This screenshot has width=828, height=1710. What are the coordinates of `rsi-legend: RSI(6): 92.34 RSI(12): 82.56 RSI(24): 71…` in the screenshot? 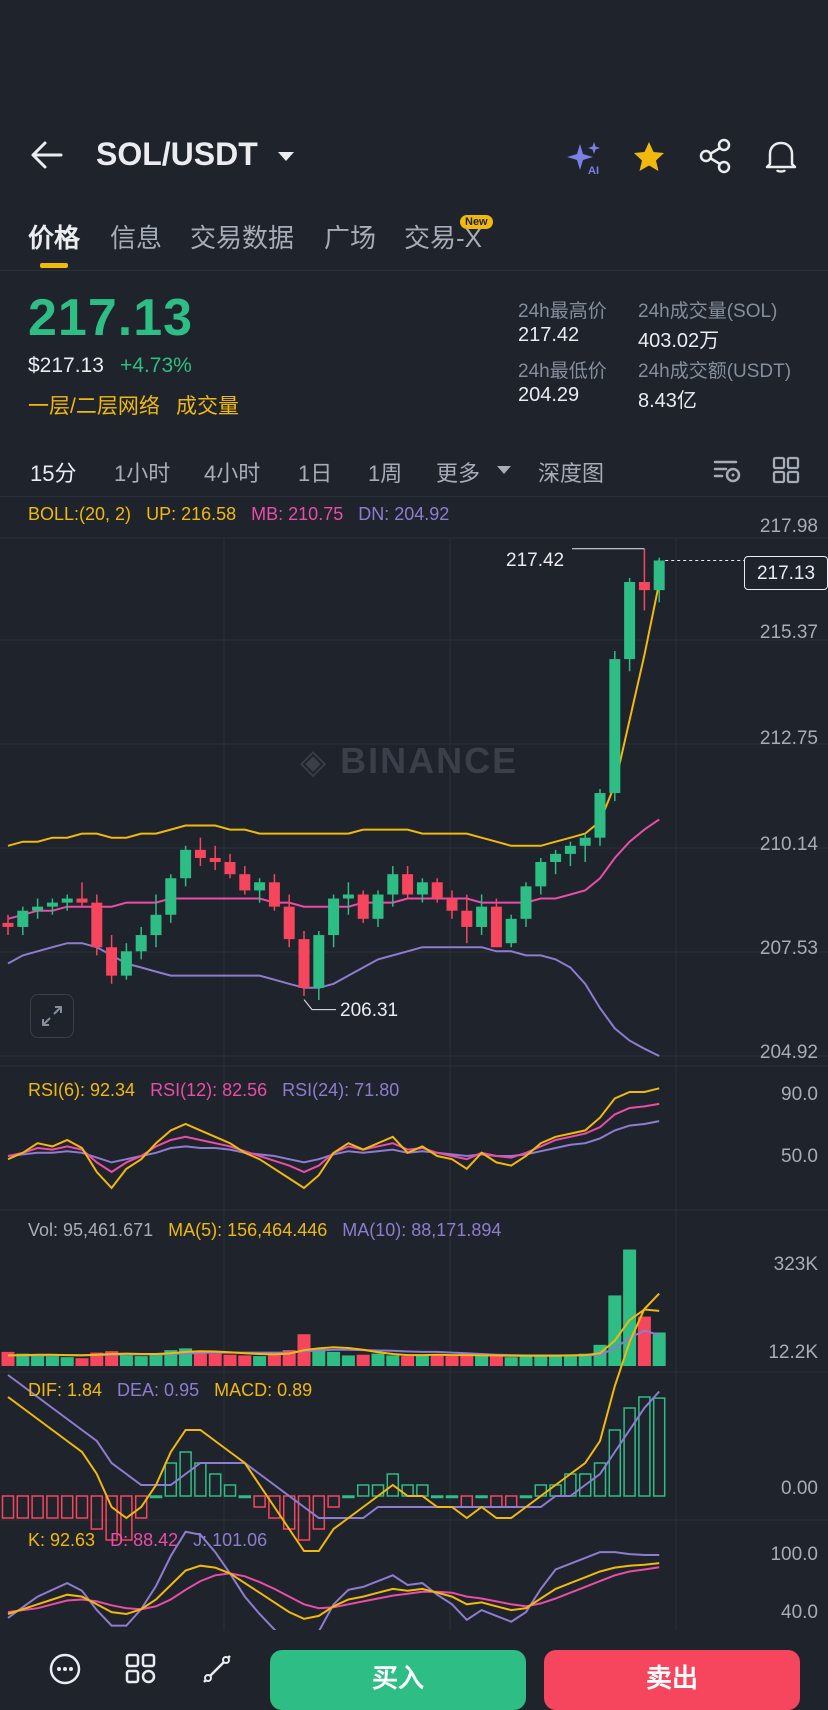 It's located at (213, 1090).